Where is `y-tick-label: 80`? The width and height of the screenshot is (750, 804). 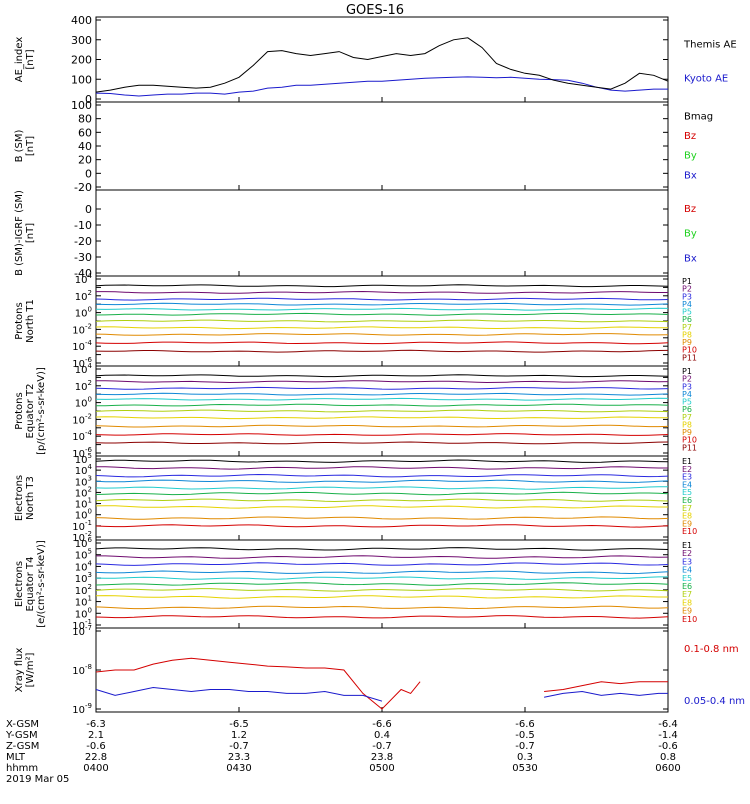 y-tick-label: 80 is located at coordinates (85, 119).